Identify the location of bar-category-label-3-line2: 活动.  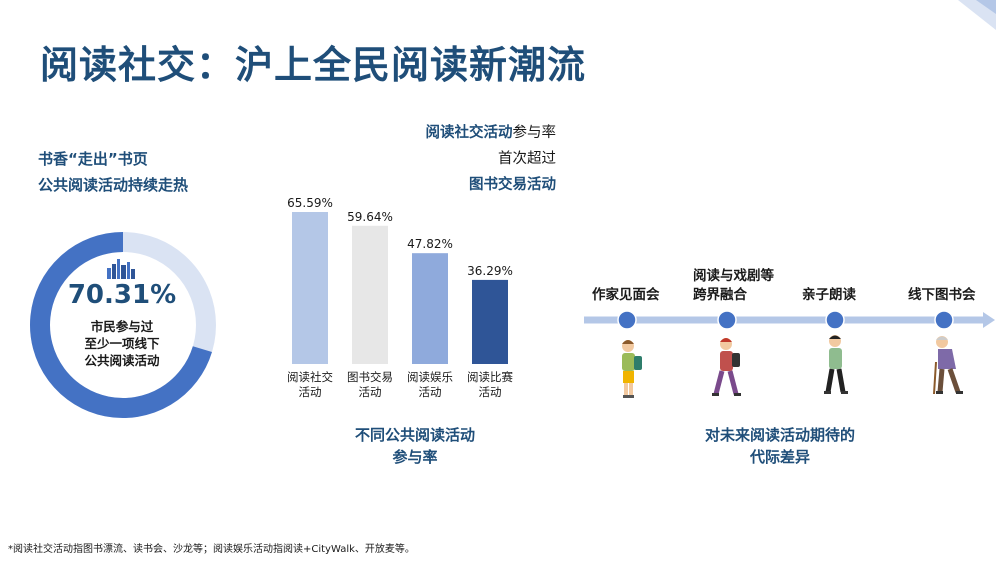
(430, 392).